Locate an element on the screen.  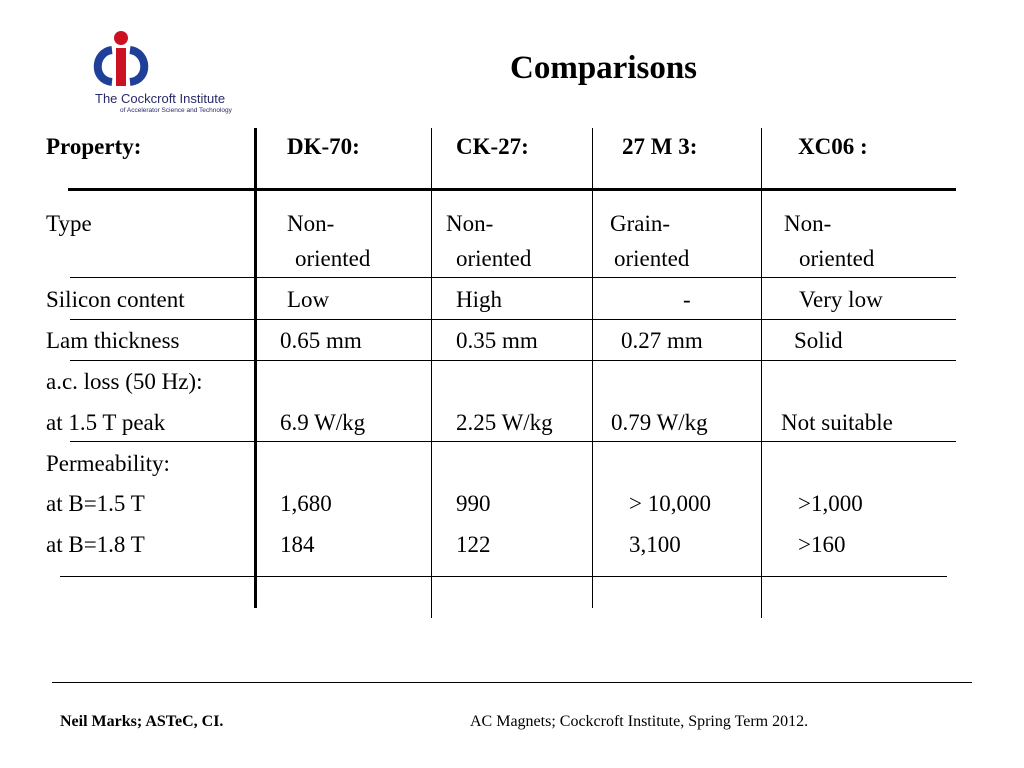
footer-rule is located at coordinates (512, 682).